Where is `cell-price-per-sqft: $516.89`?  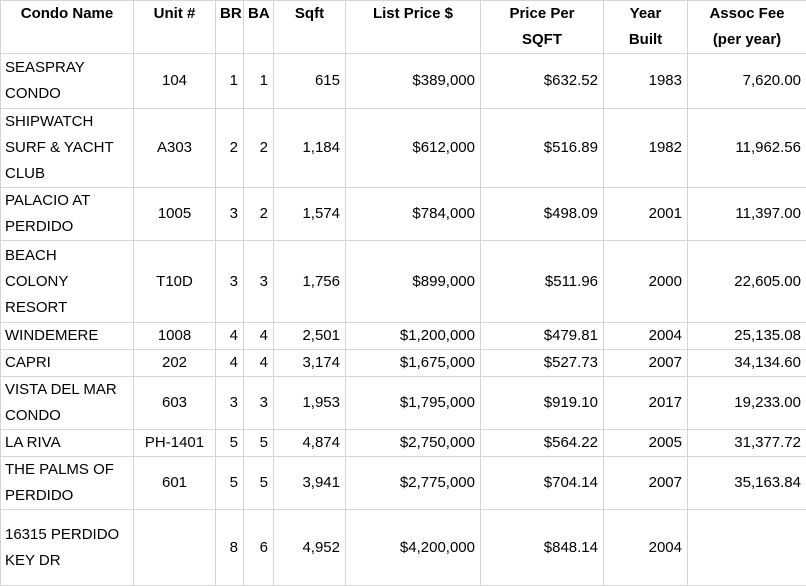 cell-price-per-sqft: $516.89 is located at coordinates (542, 148).